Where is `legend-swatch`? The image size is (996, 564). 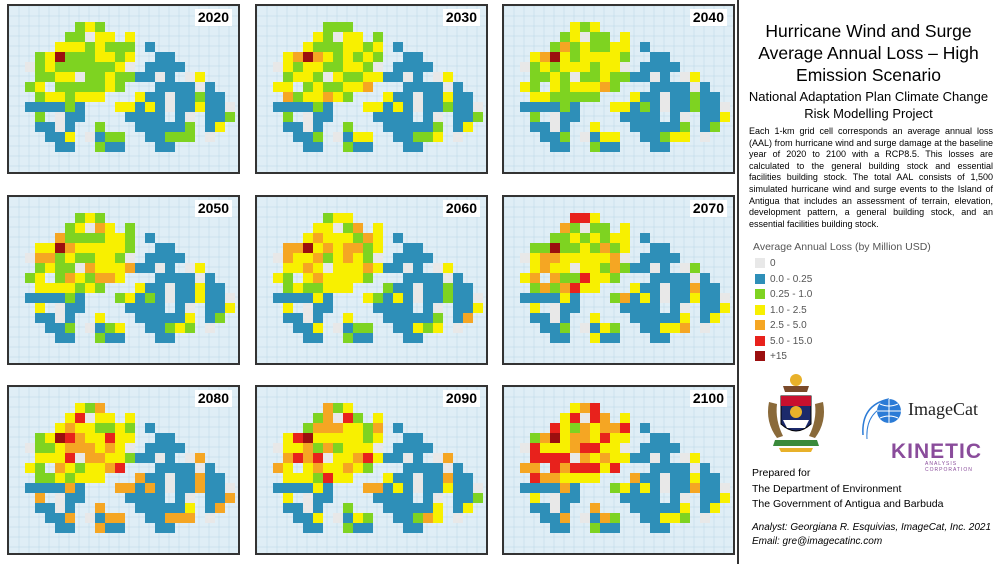 legend-swatch is located at coordinates (760, 309).